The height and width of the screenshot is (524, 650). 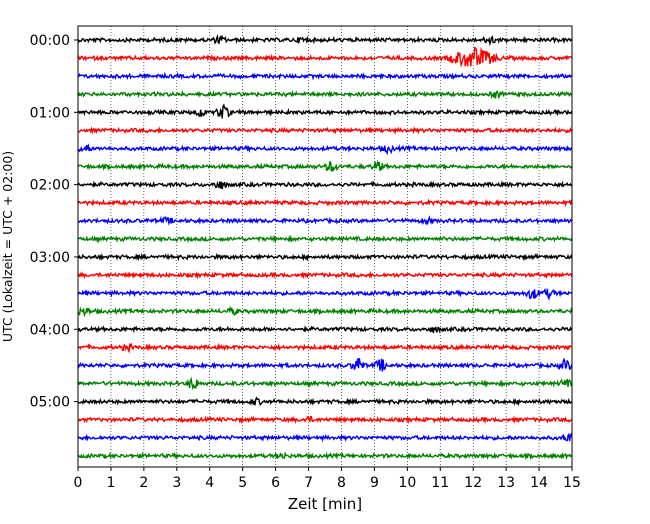 I want to click on x-tick-label: 12, so click(x=473, y=483).